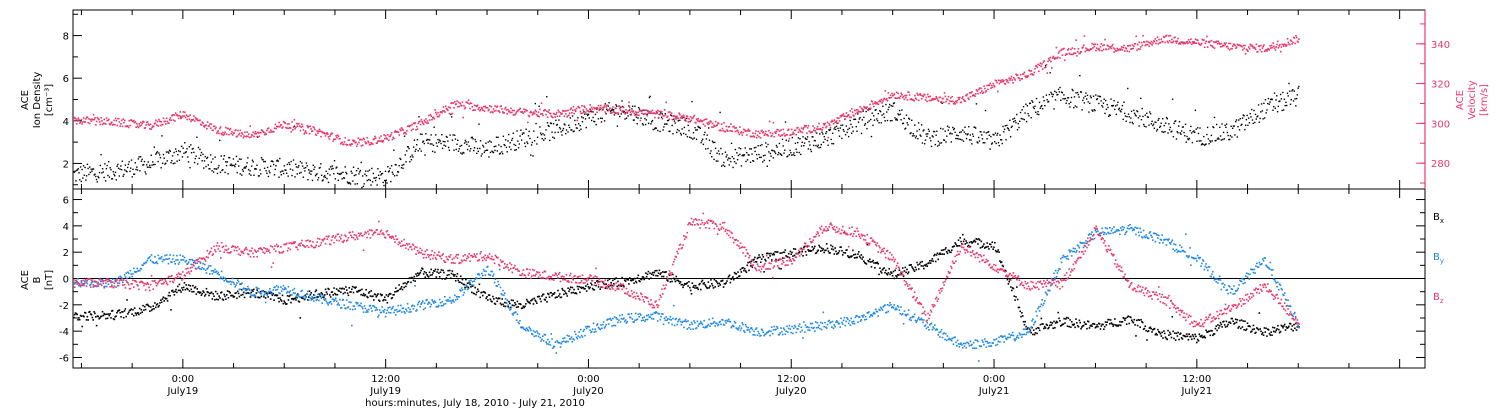 The height and width of the screenshot is (410, 1500). What do you see at coordinates (588, 379) in the screenshot?
I see `x-tick-label-time: 0:00` at bounding box center [588, 379].